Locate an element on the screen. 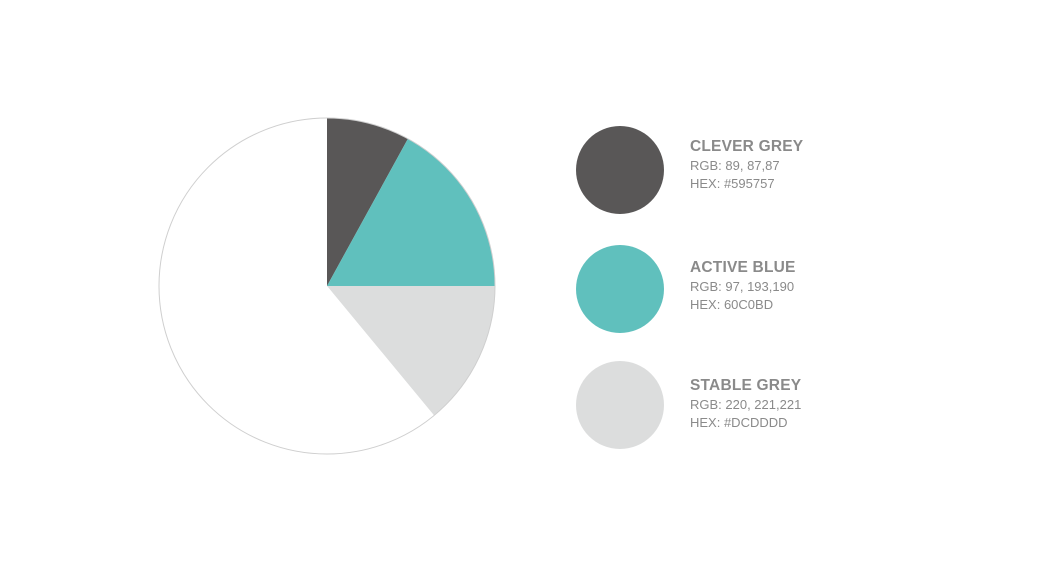 Image resolution: width=1044 pixels, height=562 pixels. color-name: ACTIVE BLUE is located at coordinates (743, 267).